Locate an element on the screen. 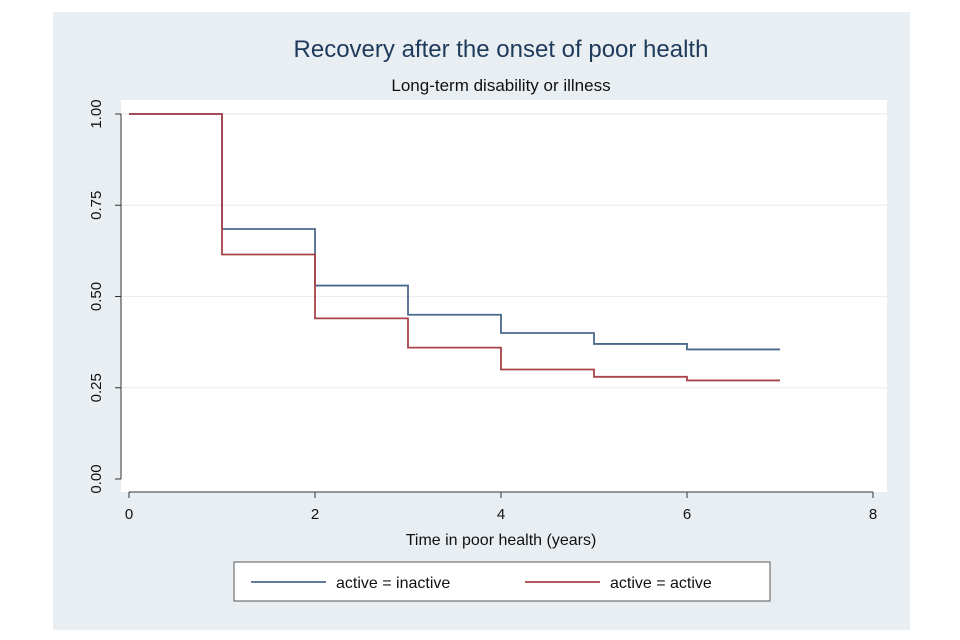 Image resolution: width=960 pixels, height=640 pixels. y-tick-label-3: 0.75 is located at coordinates (96, 205).